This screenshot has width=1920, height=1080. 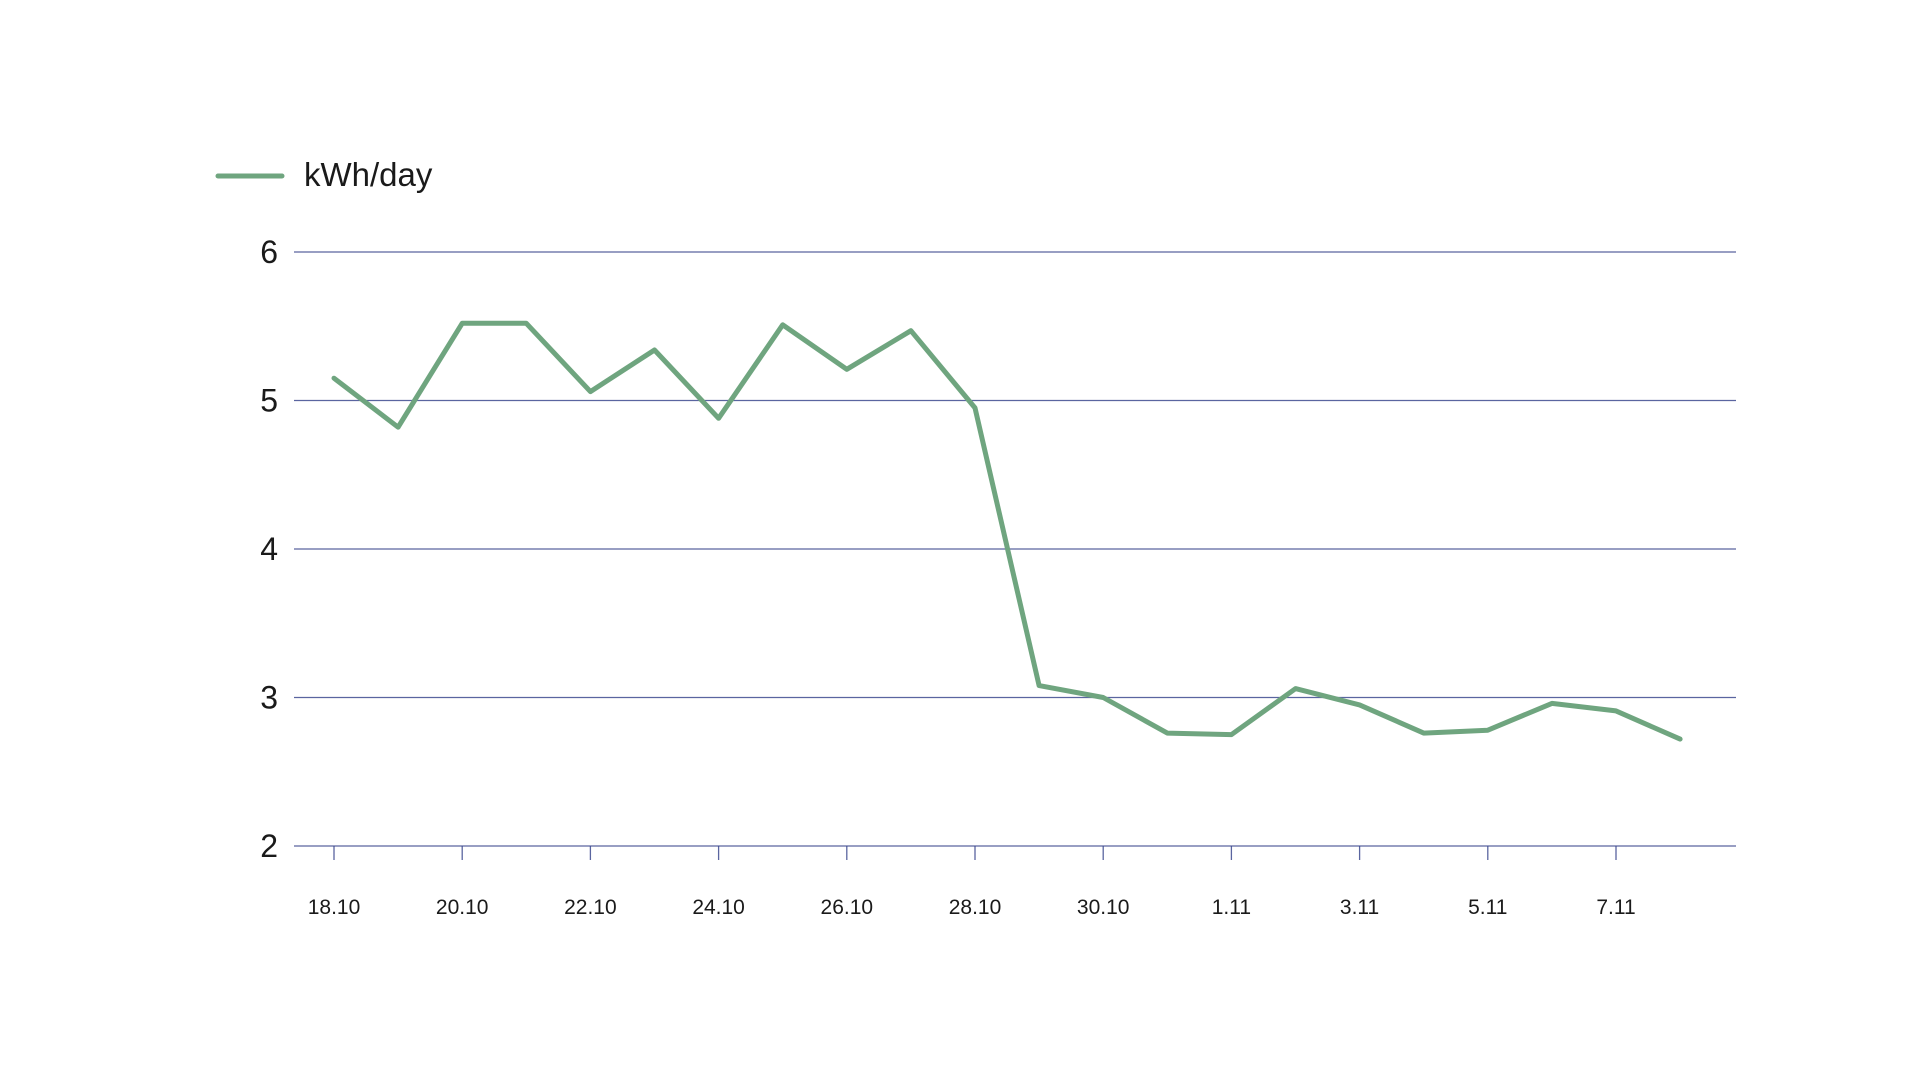 What do you see at coordinates (1487, 730) in the screenshot?
I see `data-point-5.11` at bounding box center [1487, 730].